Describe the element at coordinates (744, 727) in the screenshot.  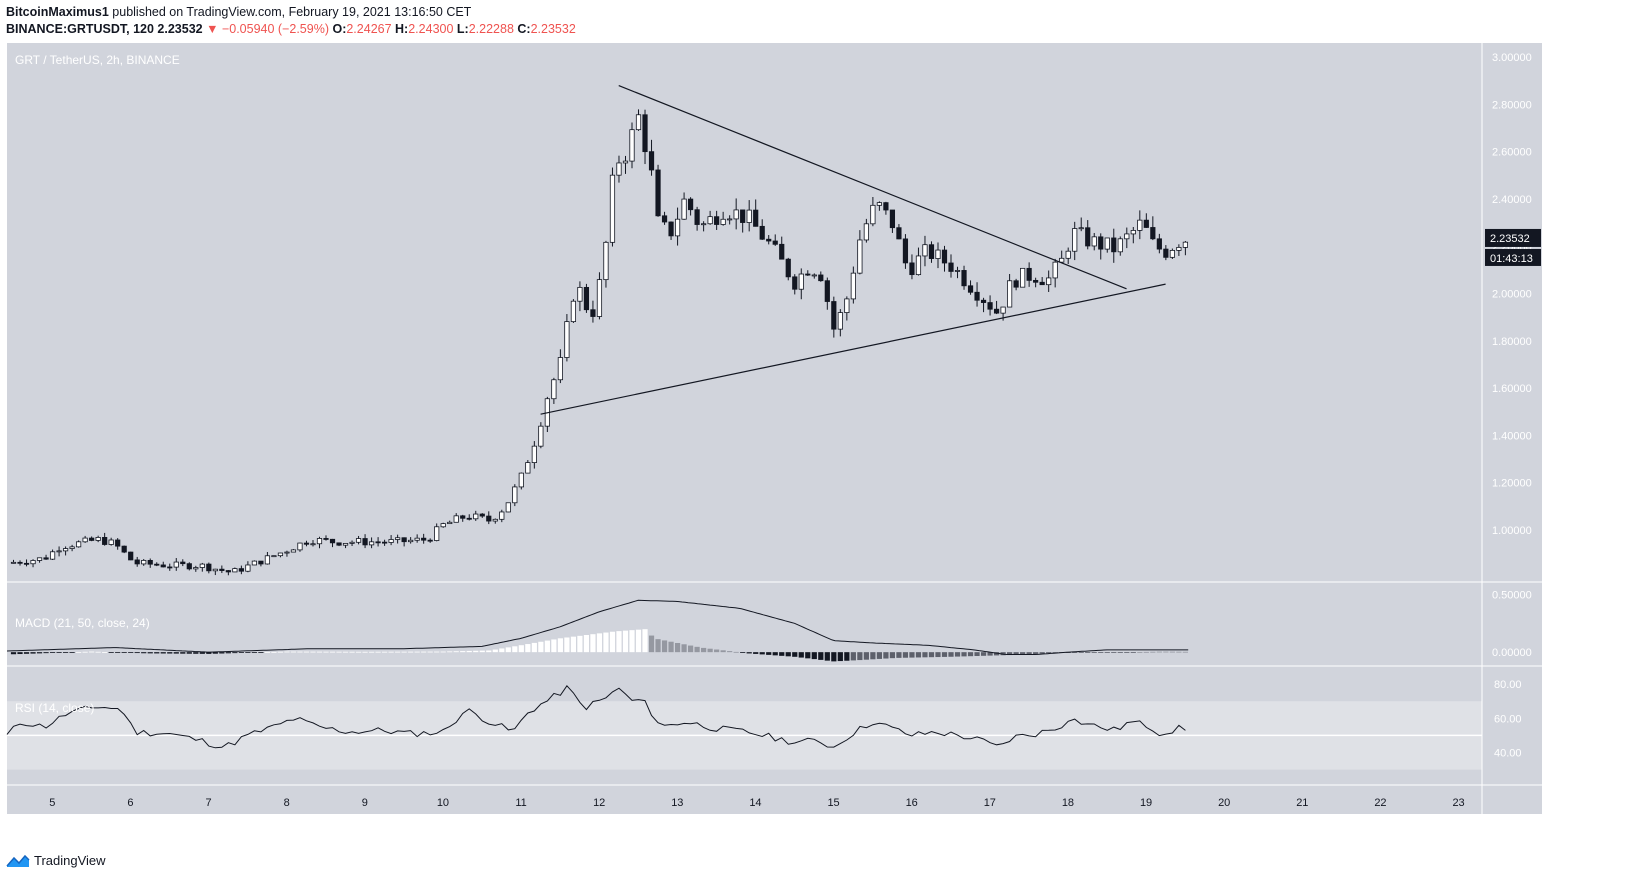
I see `rsi-pane` at that location.